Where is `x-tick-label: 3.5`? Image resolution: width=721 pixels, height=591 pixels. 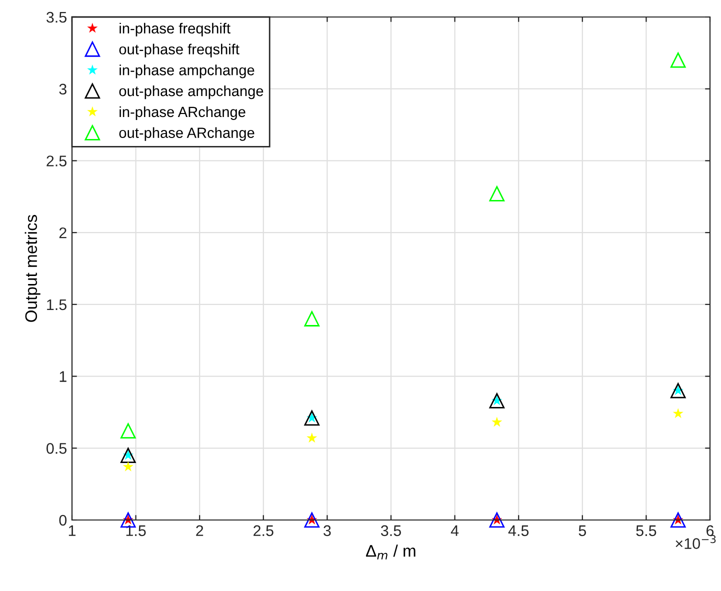 x-tick-label: 3.5 is located at coordinates (390, 530).